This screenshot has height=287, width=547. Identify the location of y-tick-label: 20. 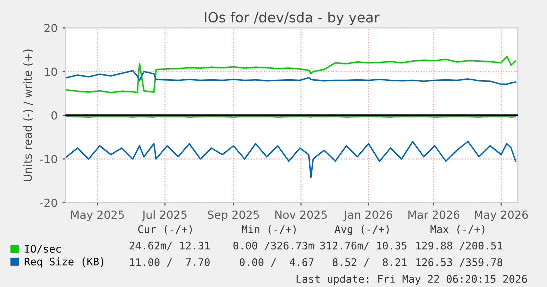
(51, 28).